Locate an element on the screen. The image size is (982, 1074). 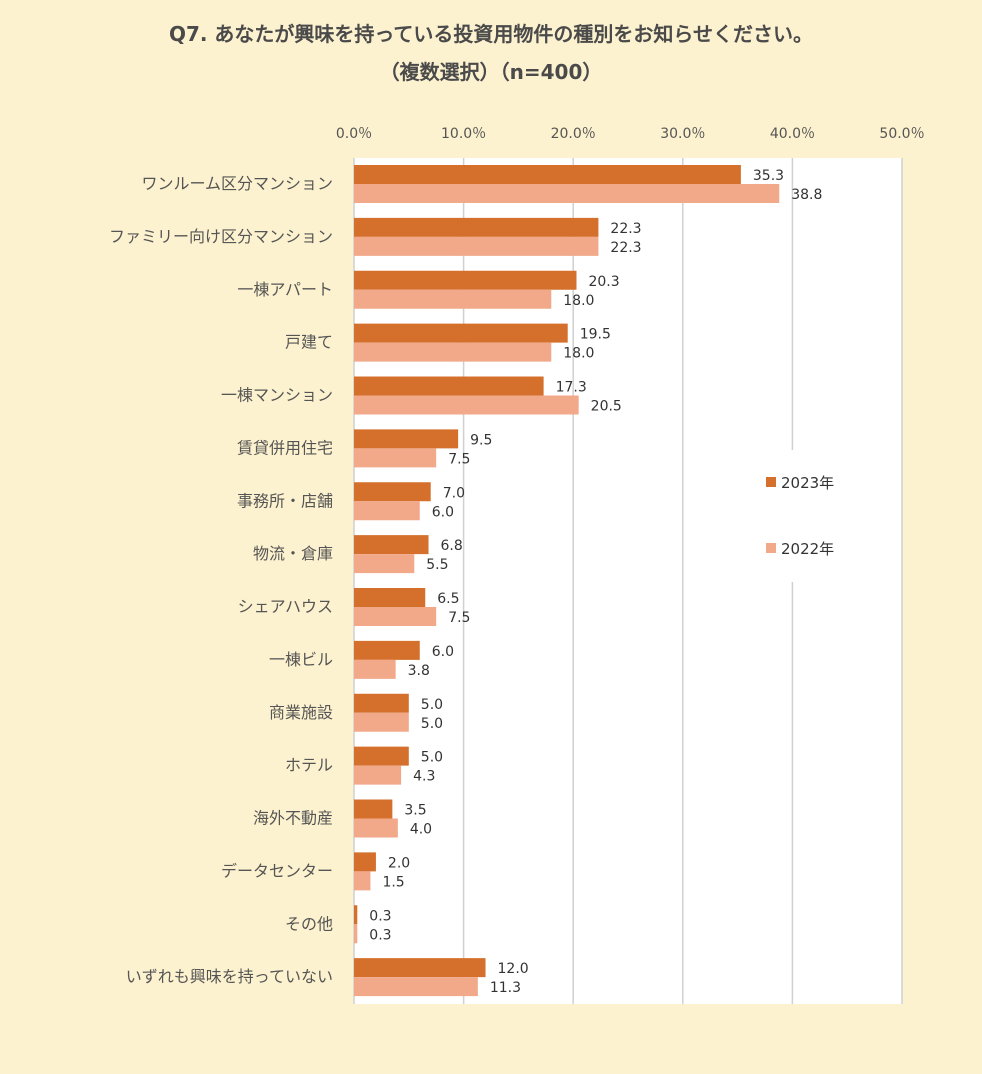
data-label: 1.5 is located at coordinates (393, 882).